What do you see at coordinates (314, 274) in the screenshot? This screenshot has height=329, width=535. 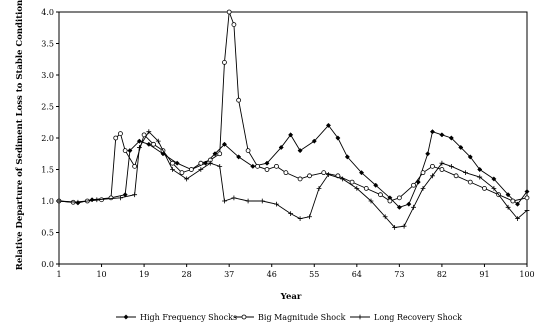 I see `x-tick-label: 55` at bounding box center [314, 274].